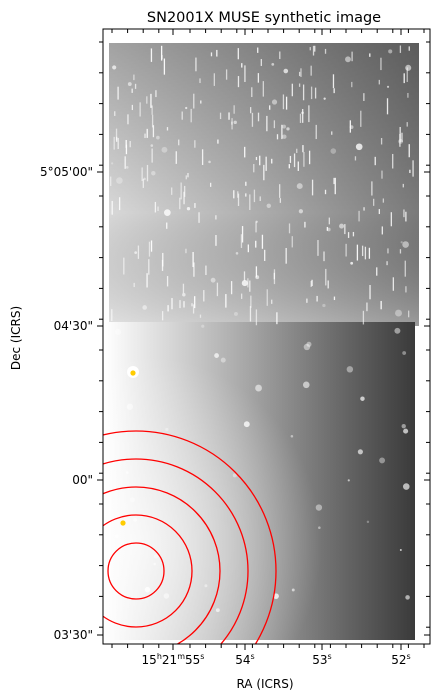 This screenshot has width=438, height=700. Describe the element at coordinates (264, 684) in the screenshot. I see `x-axis-label: RA (ICRS)` at that location.